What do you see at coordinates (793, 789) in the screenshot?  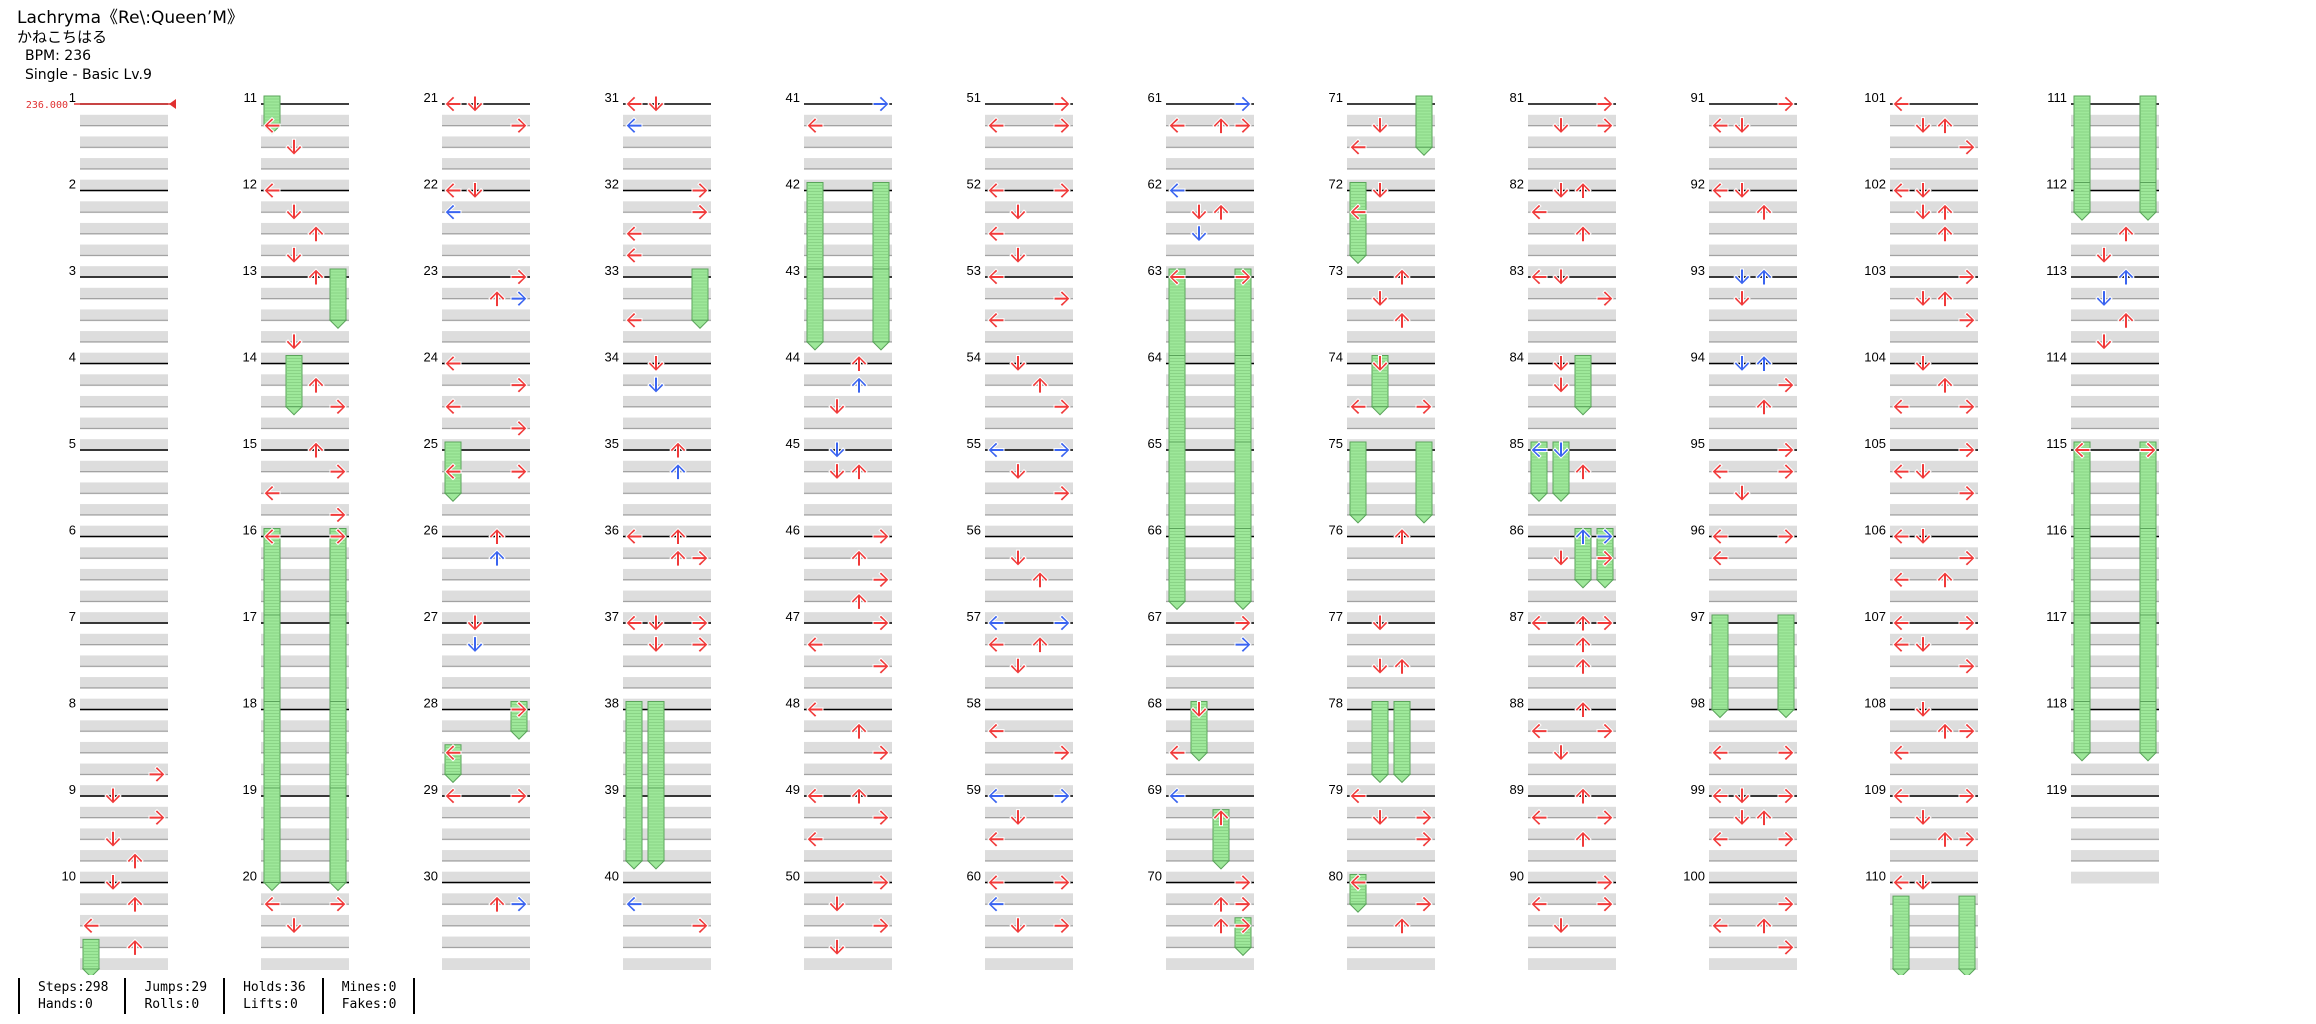 I see `measure-number: 49` at bounding box center [793, 789].